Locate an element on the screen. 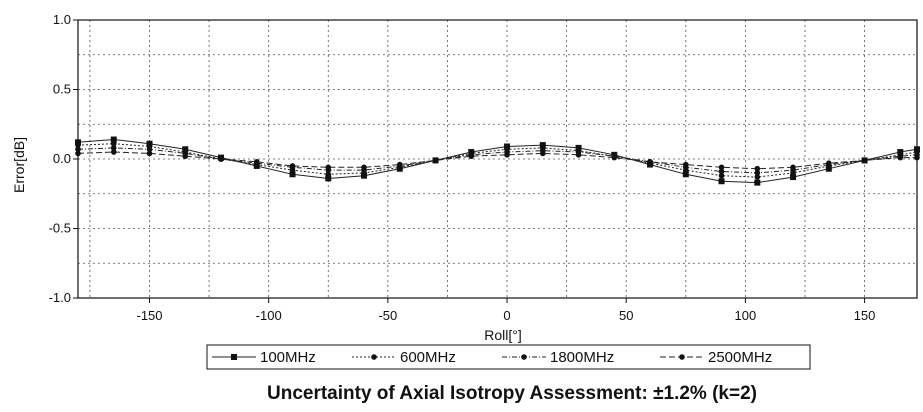  legend-box is located at coordinates (508, 357).